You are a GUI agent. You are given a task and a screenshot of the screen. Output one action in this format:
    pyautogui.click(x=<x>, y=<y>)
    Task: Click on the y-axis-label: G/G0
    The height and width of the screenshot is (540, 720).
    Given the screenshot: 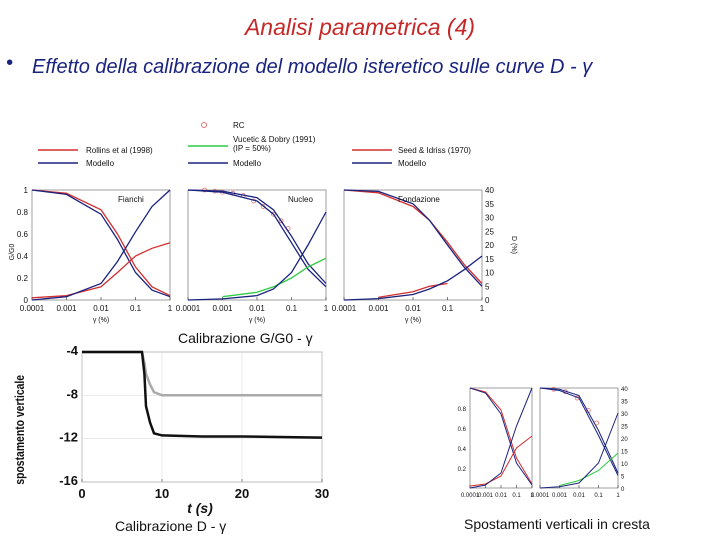 What is the action you would take?
    pyautogui.click(x=12, y=252)
    